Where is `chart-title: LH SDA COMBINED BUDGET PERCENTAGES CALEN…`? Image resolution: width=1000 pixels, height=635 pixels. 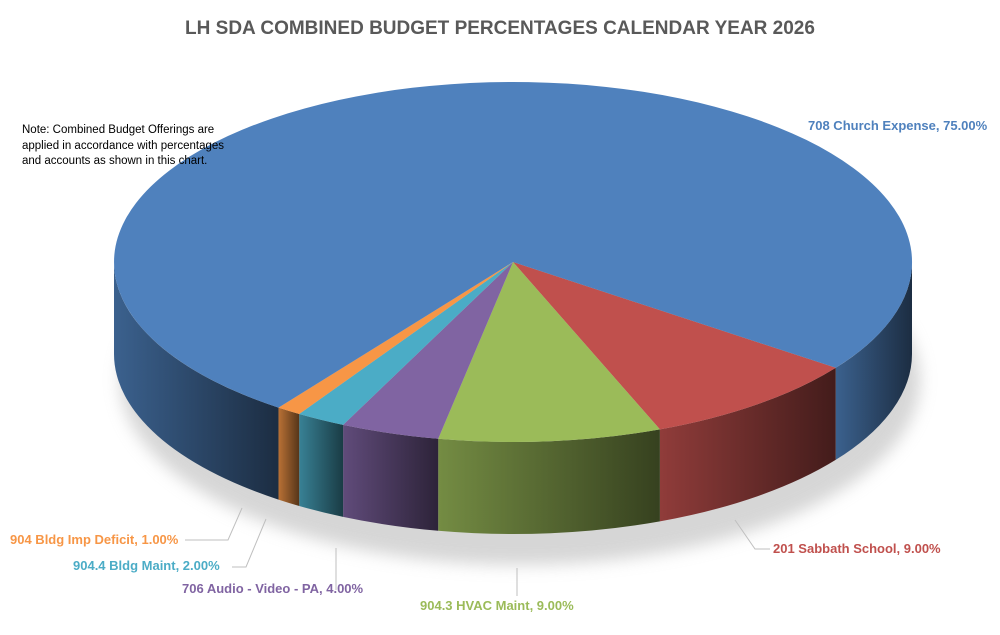 chart-title: LH SDA COMBINED BUDGET PERCENTAGES CALEN… is located at coordinates (500, 28).